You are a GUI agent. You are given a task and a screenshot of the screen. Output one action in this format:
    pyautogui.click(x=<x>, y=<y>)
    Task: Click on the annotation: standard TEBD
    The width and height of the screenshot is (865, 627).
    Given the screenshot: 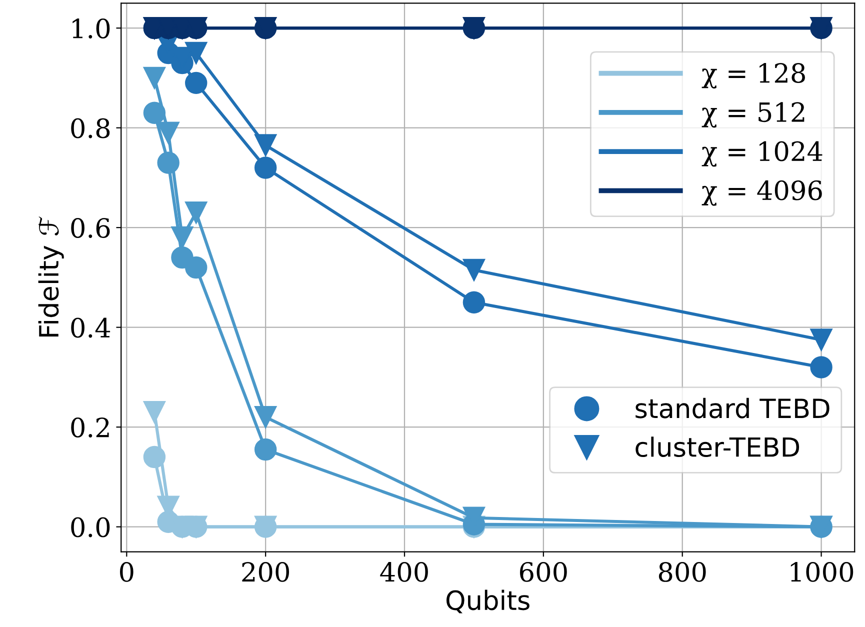 What is the action you would take?
    pyautogui.click(x=733, y=408)
    